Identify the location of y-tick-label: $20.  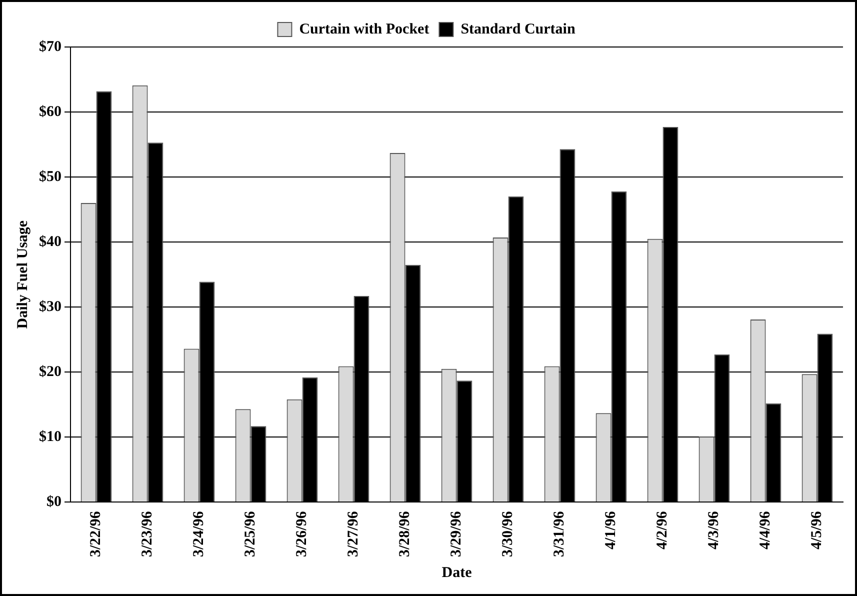
(50, 372).